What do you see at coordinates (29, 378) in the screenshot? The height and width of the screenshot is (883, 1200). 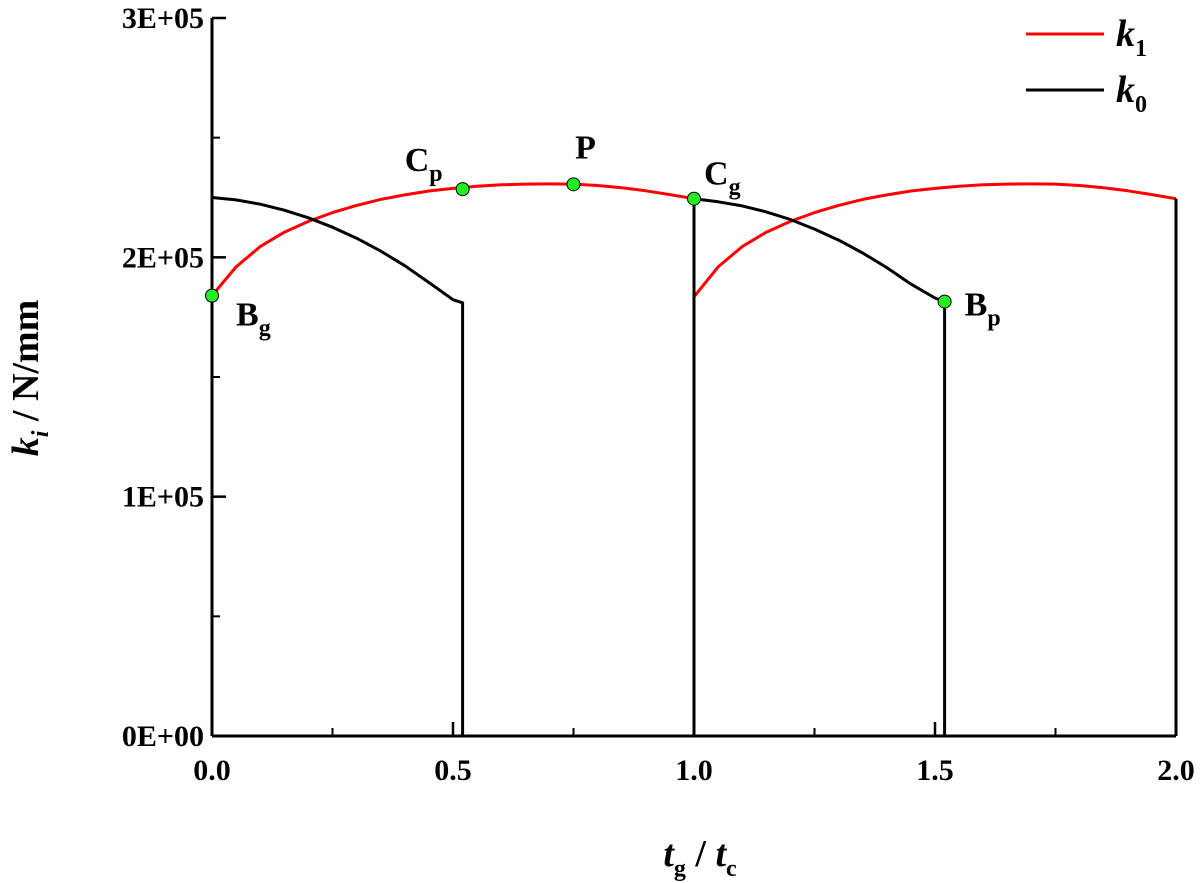 I see `y-axis-label: ki / N/mm` at bounding box center [29, 378].